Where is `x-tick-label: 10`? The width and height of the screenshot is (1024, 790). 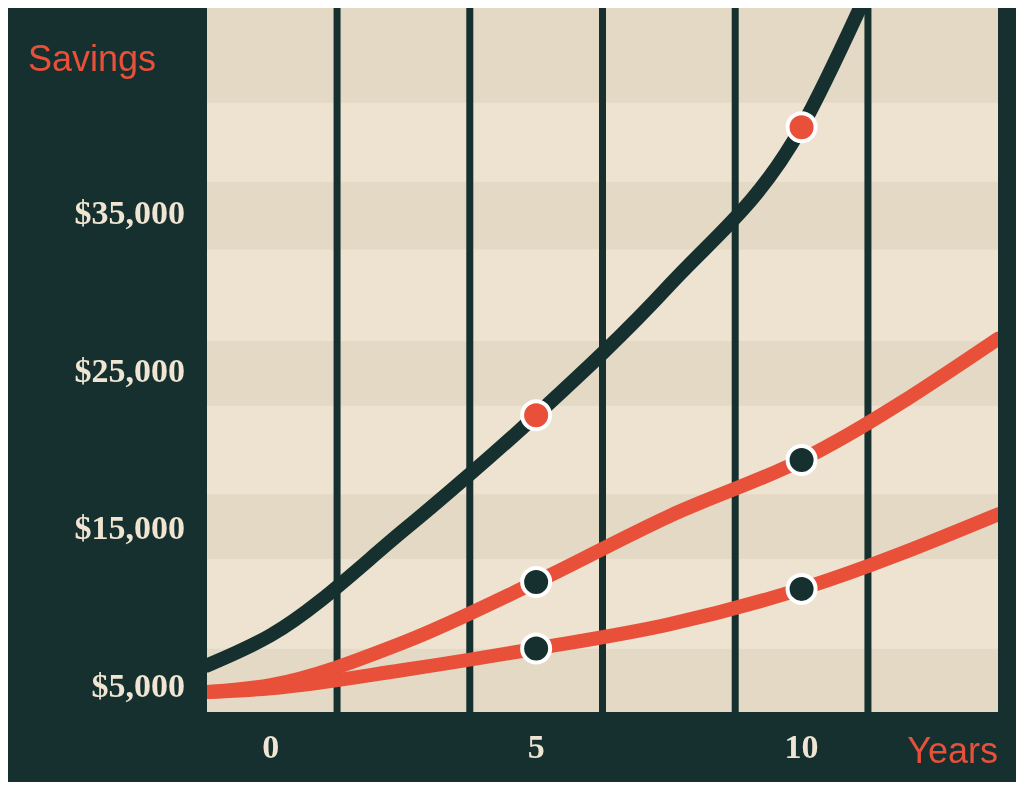 x-tick-label: 10 is located at coordinates (801, 747).